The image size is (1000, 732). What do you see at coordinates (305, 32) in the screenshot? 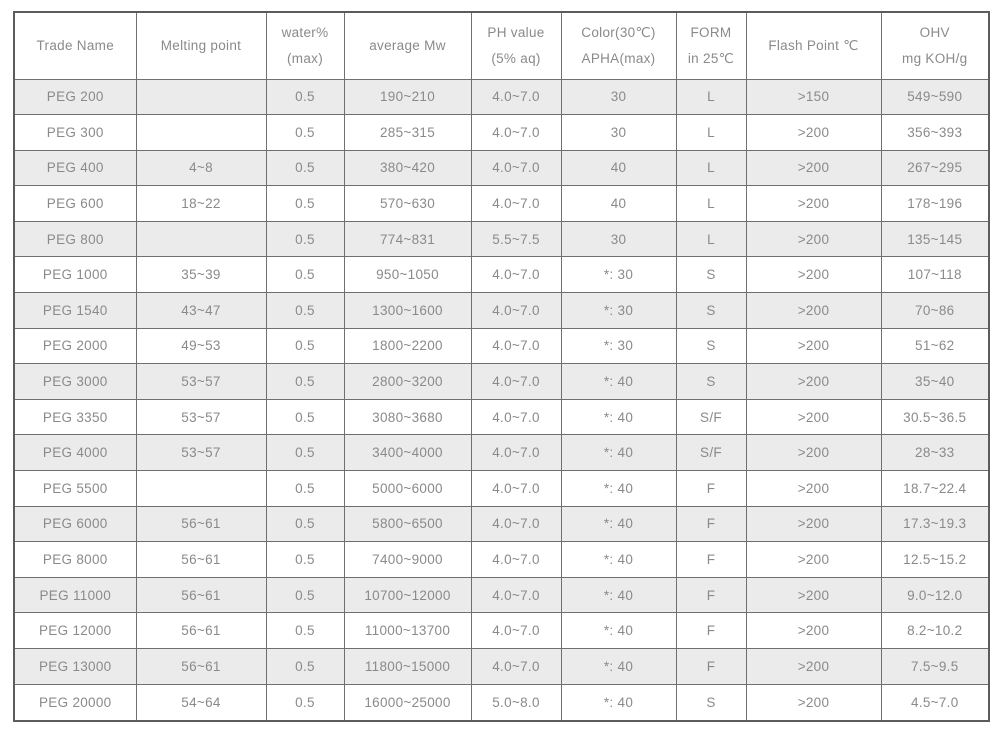
I see `column-header-line: water%` at bounding box center [305, 32].